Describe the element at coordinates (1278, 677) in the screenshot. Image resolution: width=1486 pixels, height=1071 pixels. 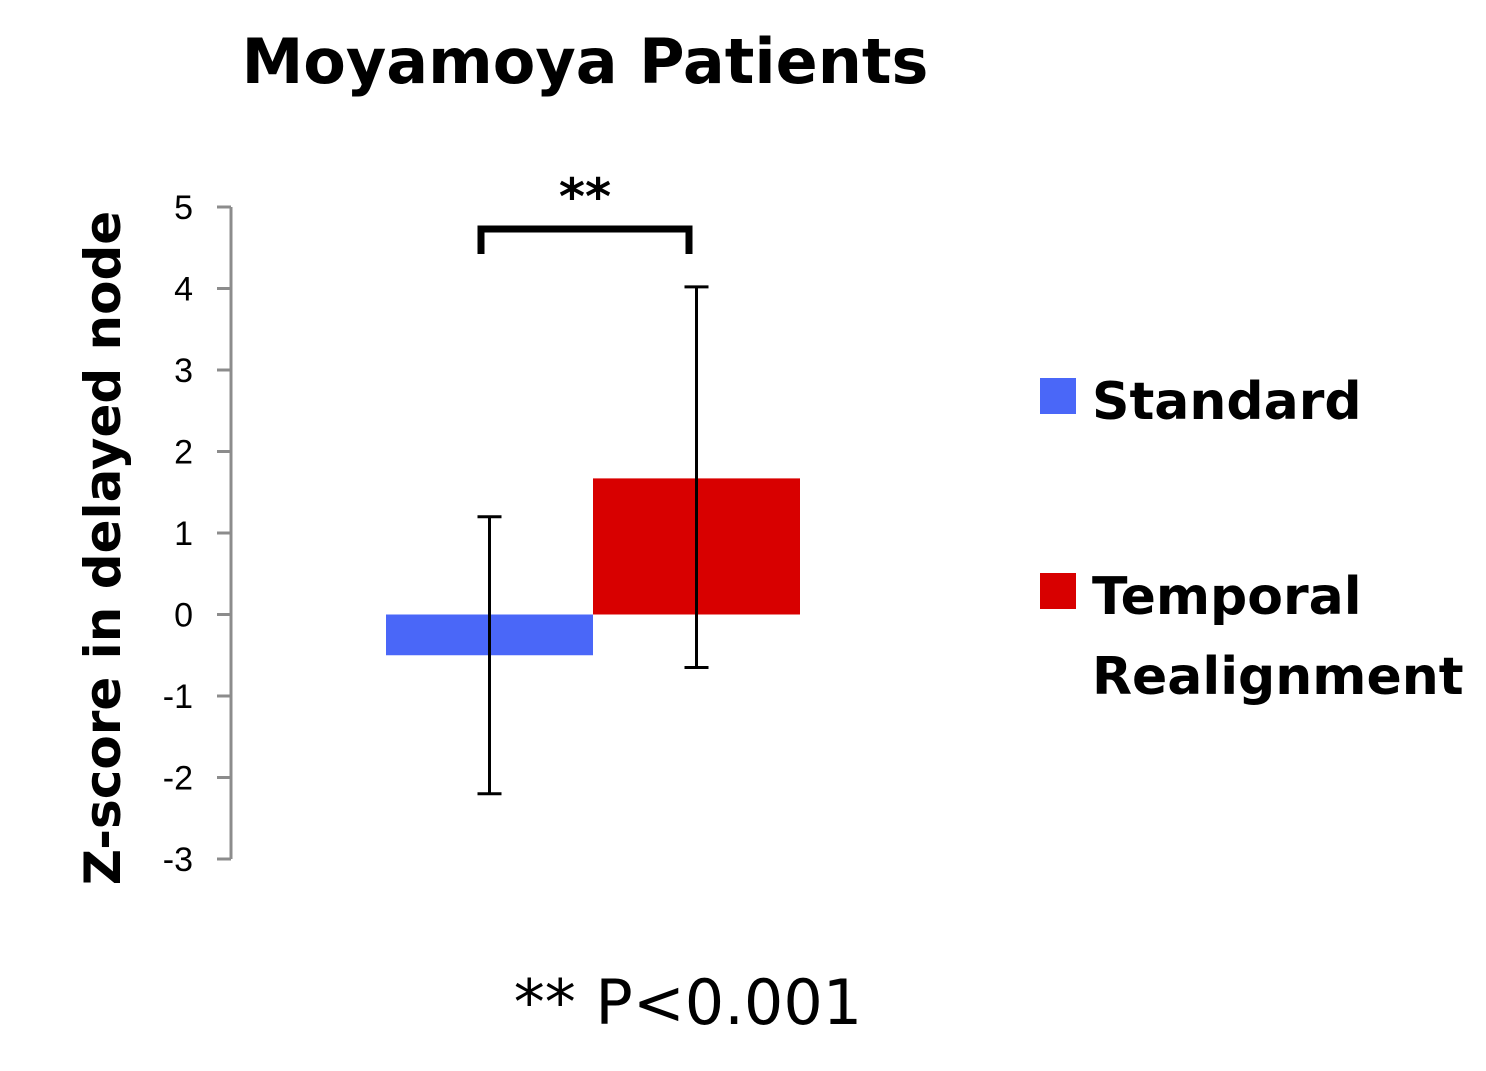
I see `legend-label: Realignment` at that location.